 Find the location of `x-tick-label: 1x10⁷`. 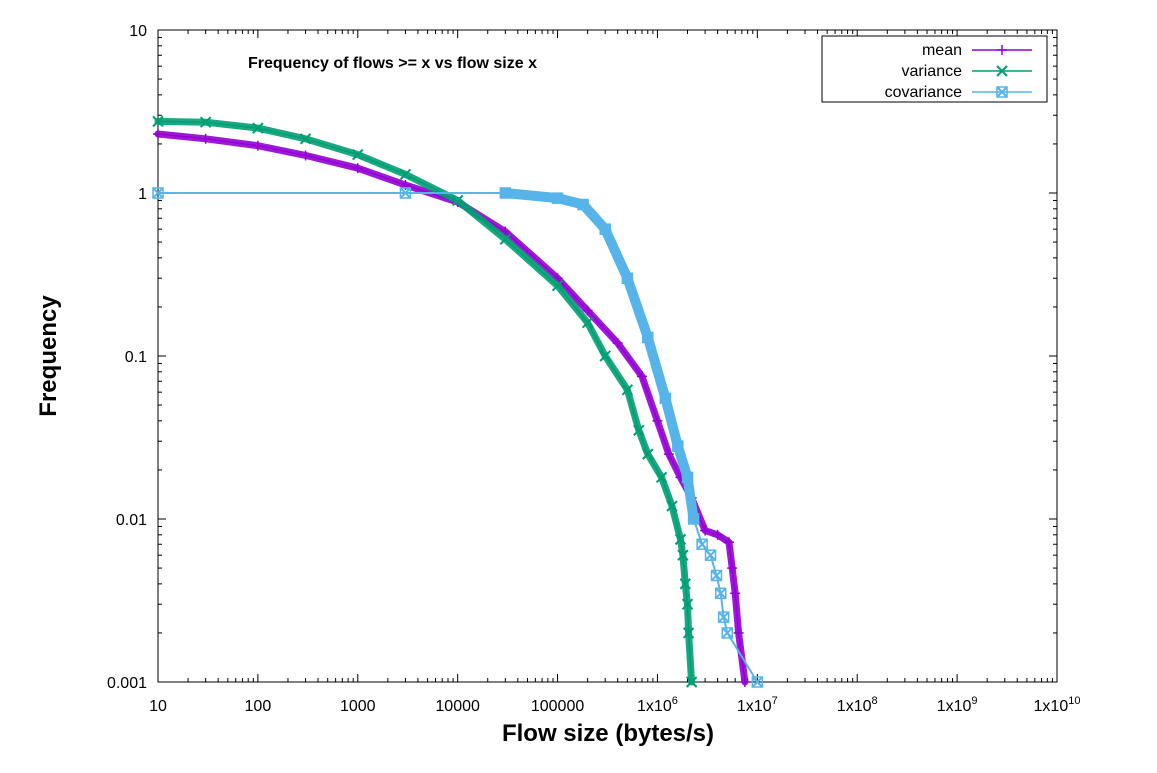

x-tick-label: 1x10⁷ is located at coordinates (757, 705).